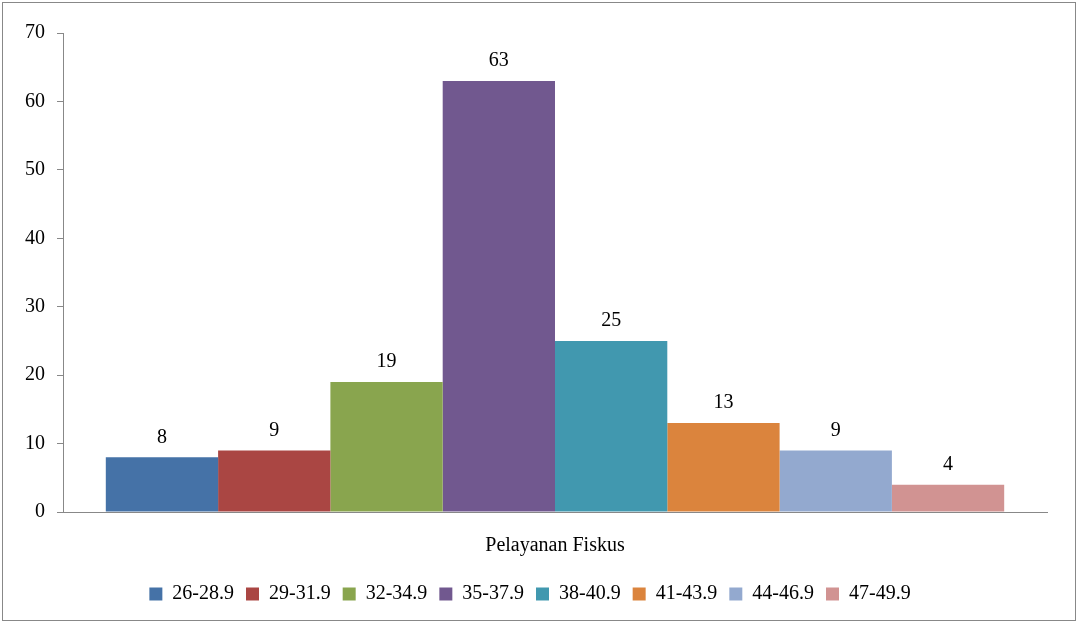 This screenshot has width=1078, height=623. What do you see at coordinates (686, 592) in the screenshot?
I see `legend-label: 41-43.9` at bounding box center [686, 592].